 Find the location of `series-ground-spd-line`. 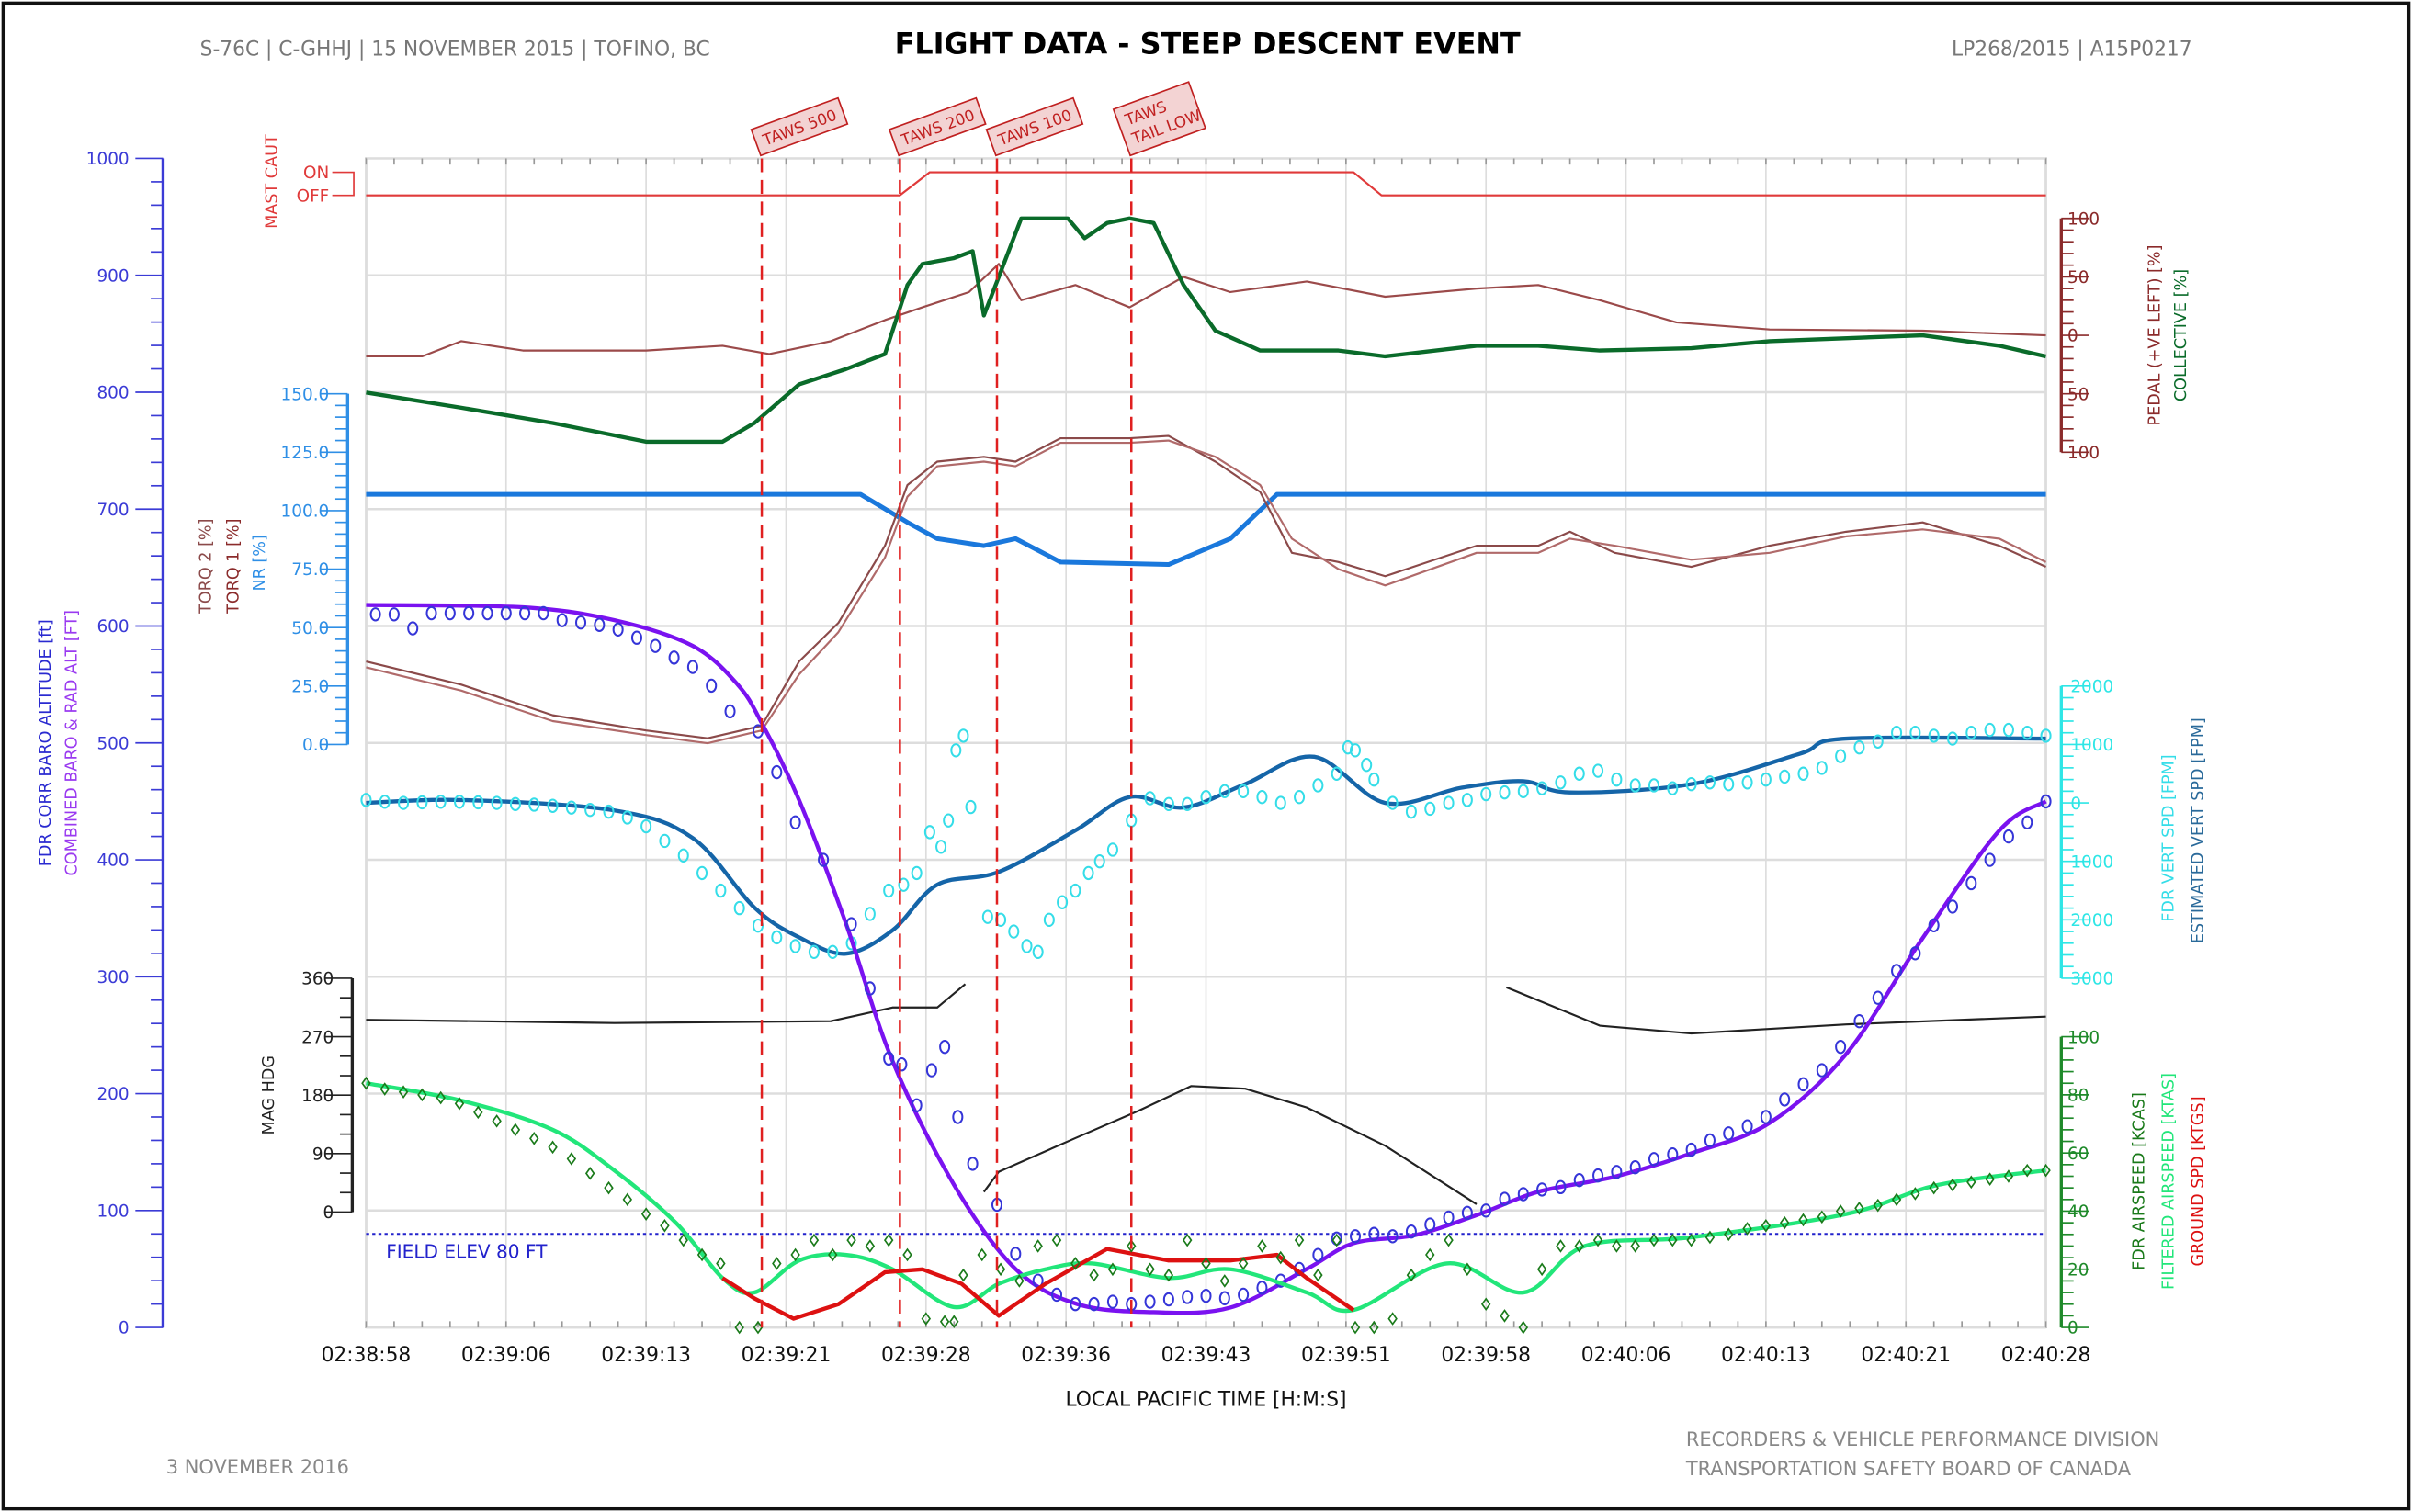

series-ground-spd-line is located at coordinates (1038, 1284).